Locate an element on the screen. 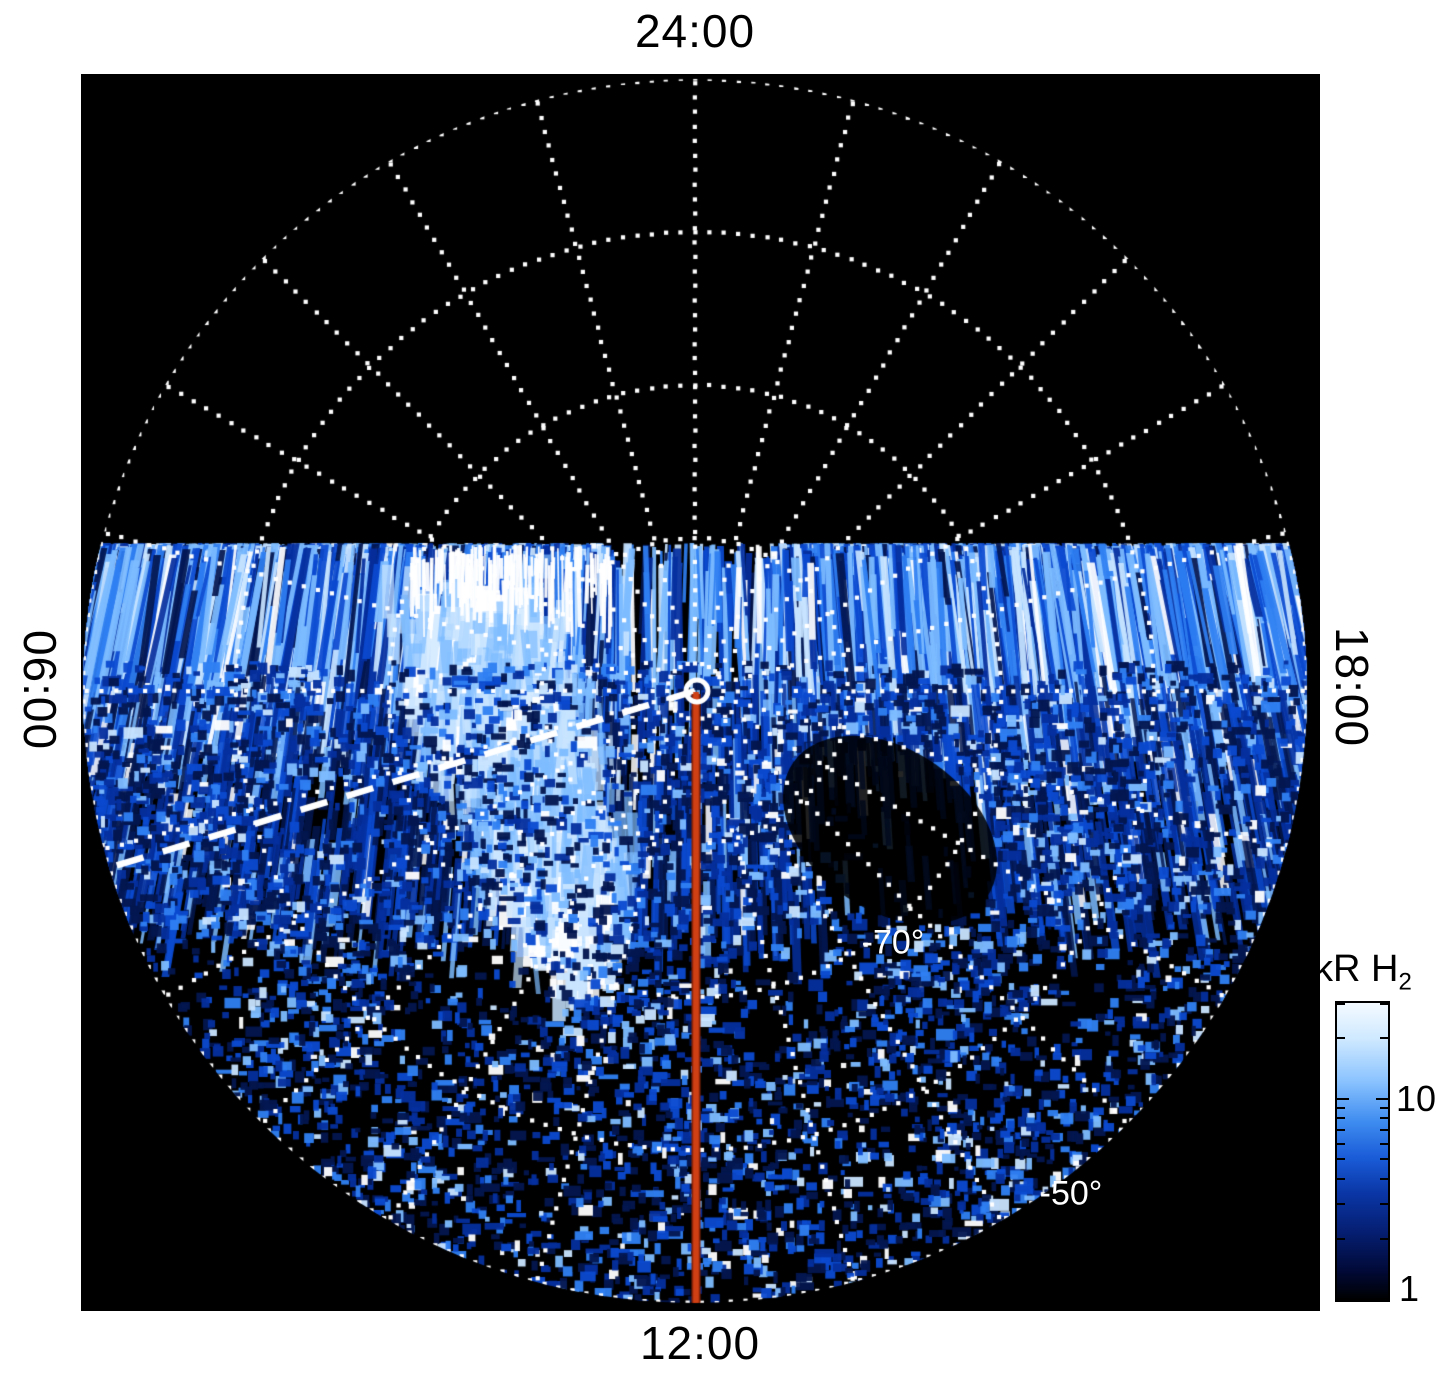  colorbar-title-text: kR H is located at coordinates (1356, 969).